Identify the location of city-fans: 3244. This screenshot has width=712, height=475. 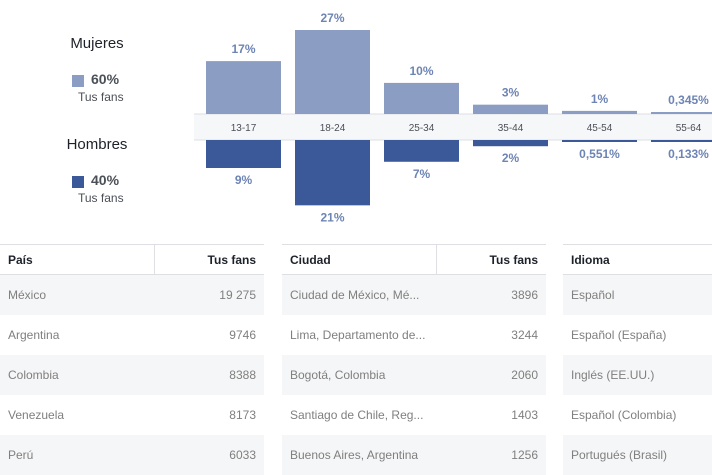
(524, 335).